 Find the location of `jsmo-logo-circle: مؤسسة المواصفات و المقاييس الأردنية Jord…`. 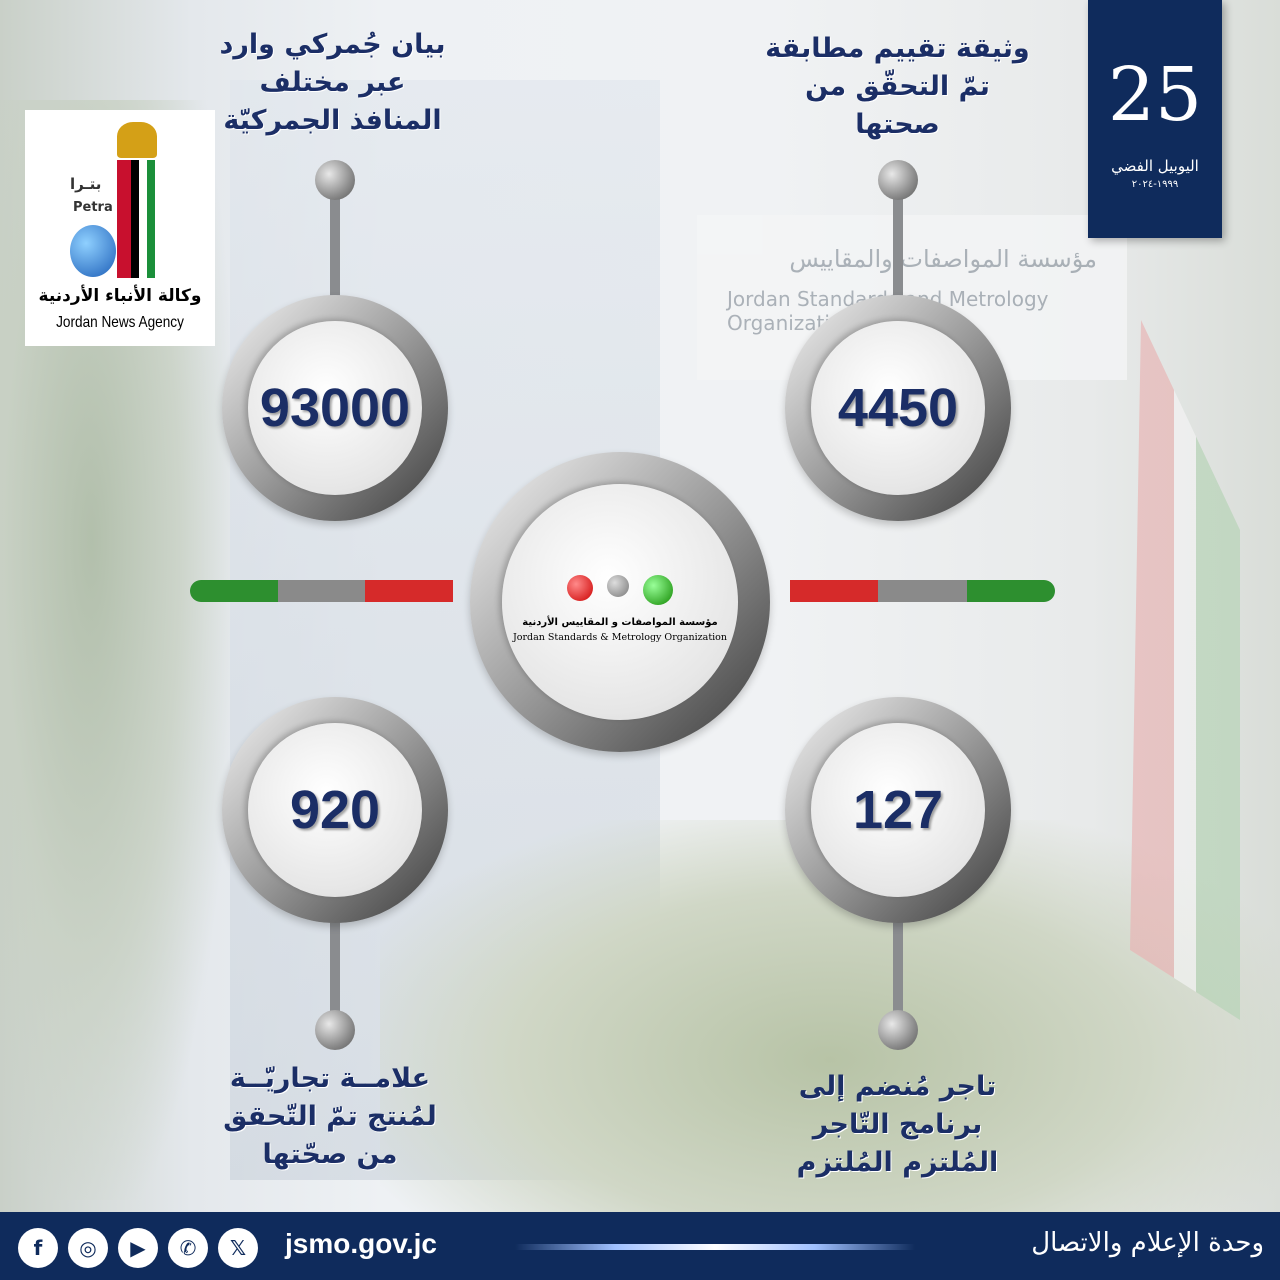

jsmo-logo-circle: مؤسسة المواصفات و المقاييس الأردنية Jord… is located at coordinates (620, 602).